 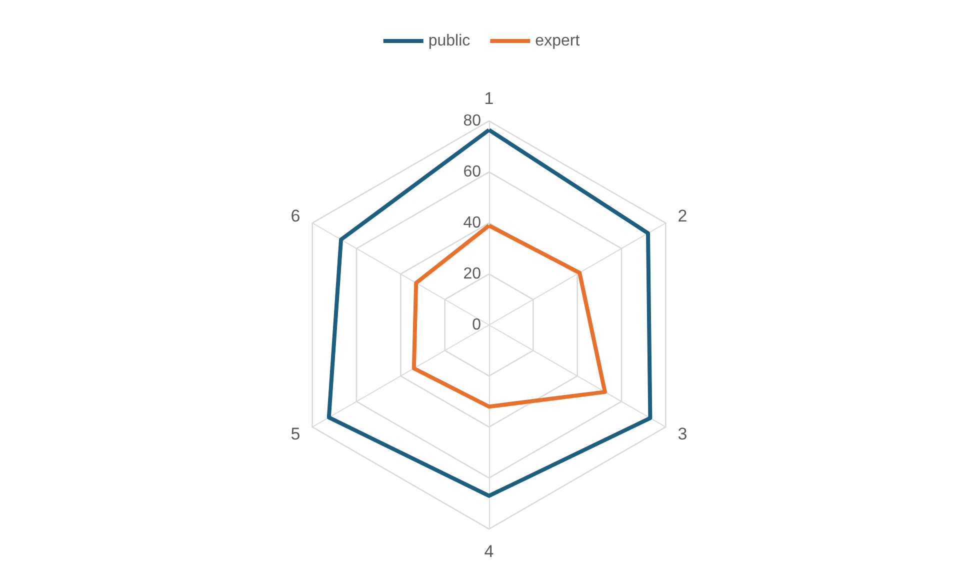 I want to click on y-tick-label: 40, so click(x=472, y=223).